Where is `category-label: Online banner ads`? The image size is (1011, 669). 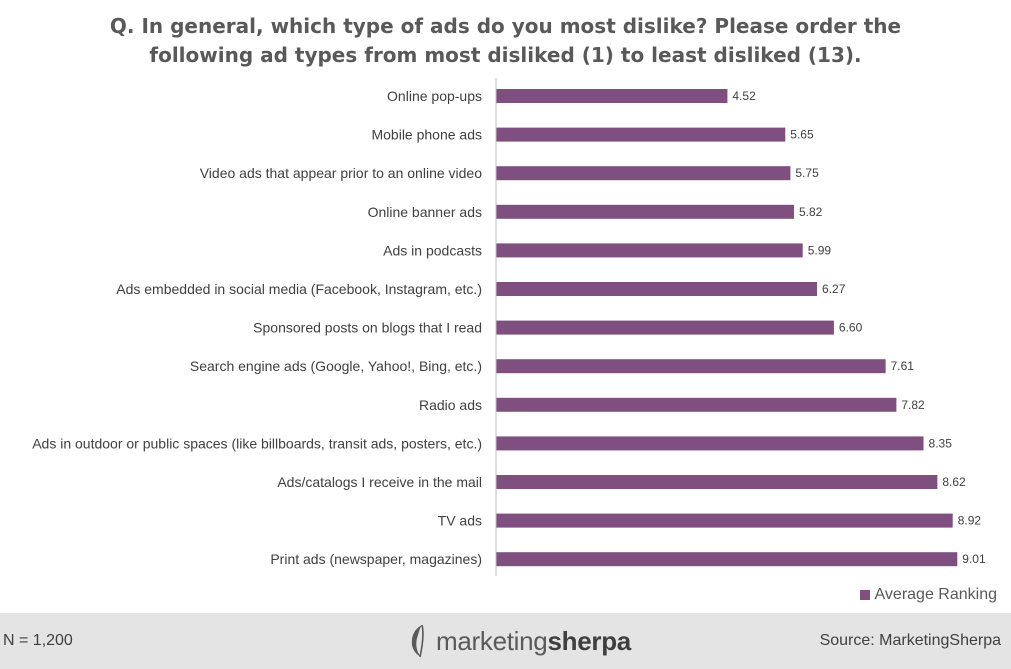 category-label: Online banner ads is located at coordinates (425, 212).